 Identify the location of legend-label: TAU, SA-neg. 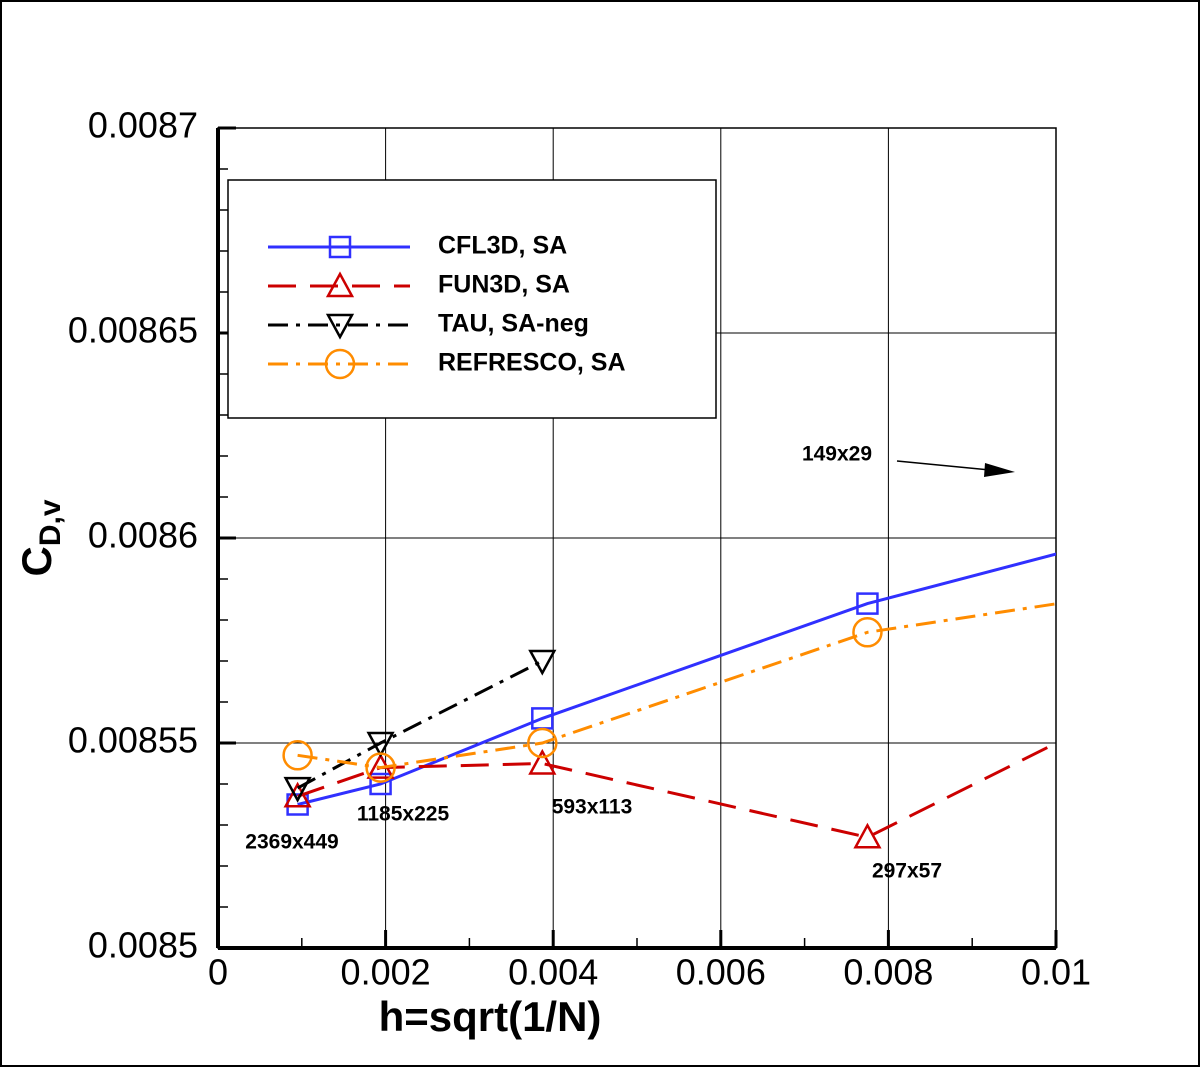
(513, 324).